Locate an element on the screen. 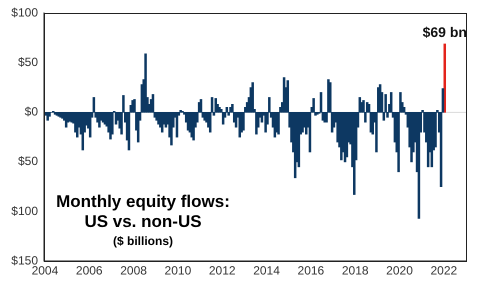 The height and width of the screenshot is (289, 479). annotation: $69 bn is located at coordinates (444, 32).